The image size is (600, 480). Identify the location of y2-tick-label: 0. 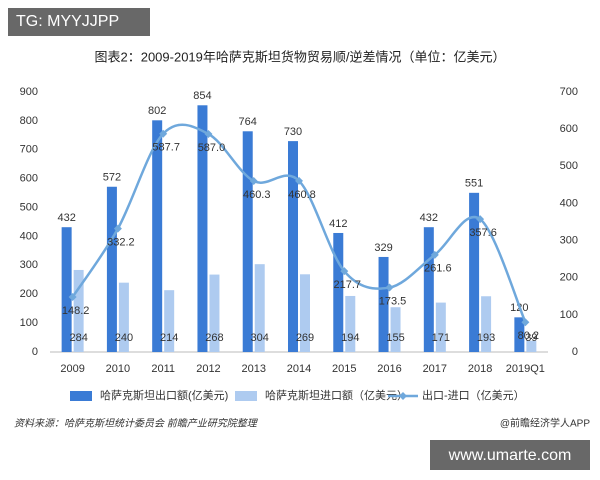
(575, 352).